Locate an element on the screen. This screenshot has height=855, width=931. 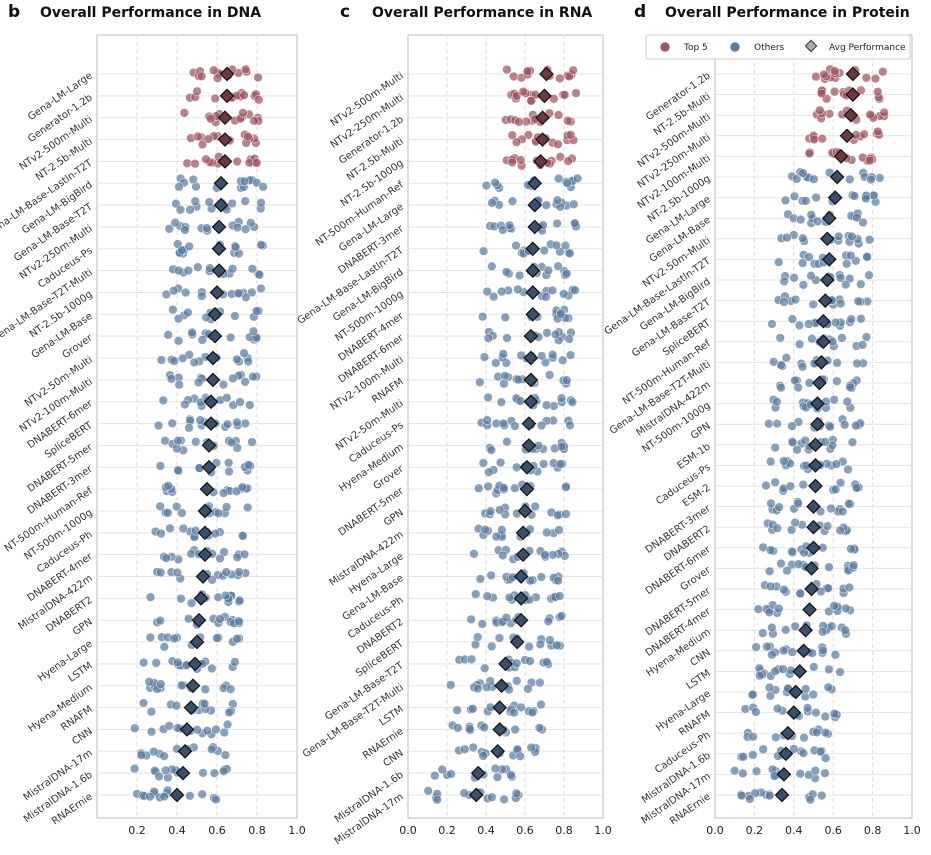
panel-title: Overall Performance in DNA is located at coordinates (150, 13).